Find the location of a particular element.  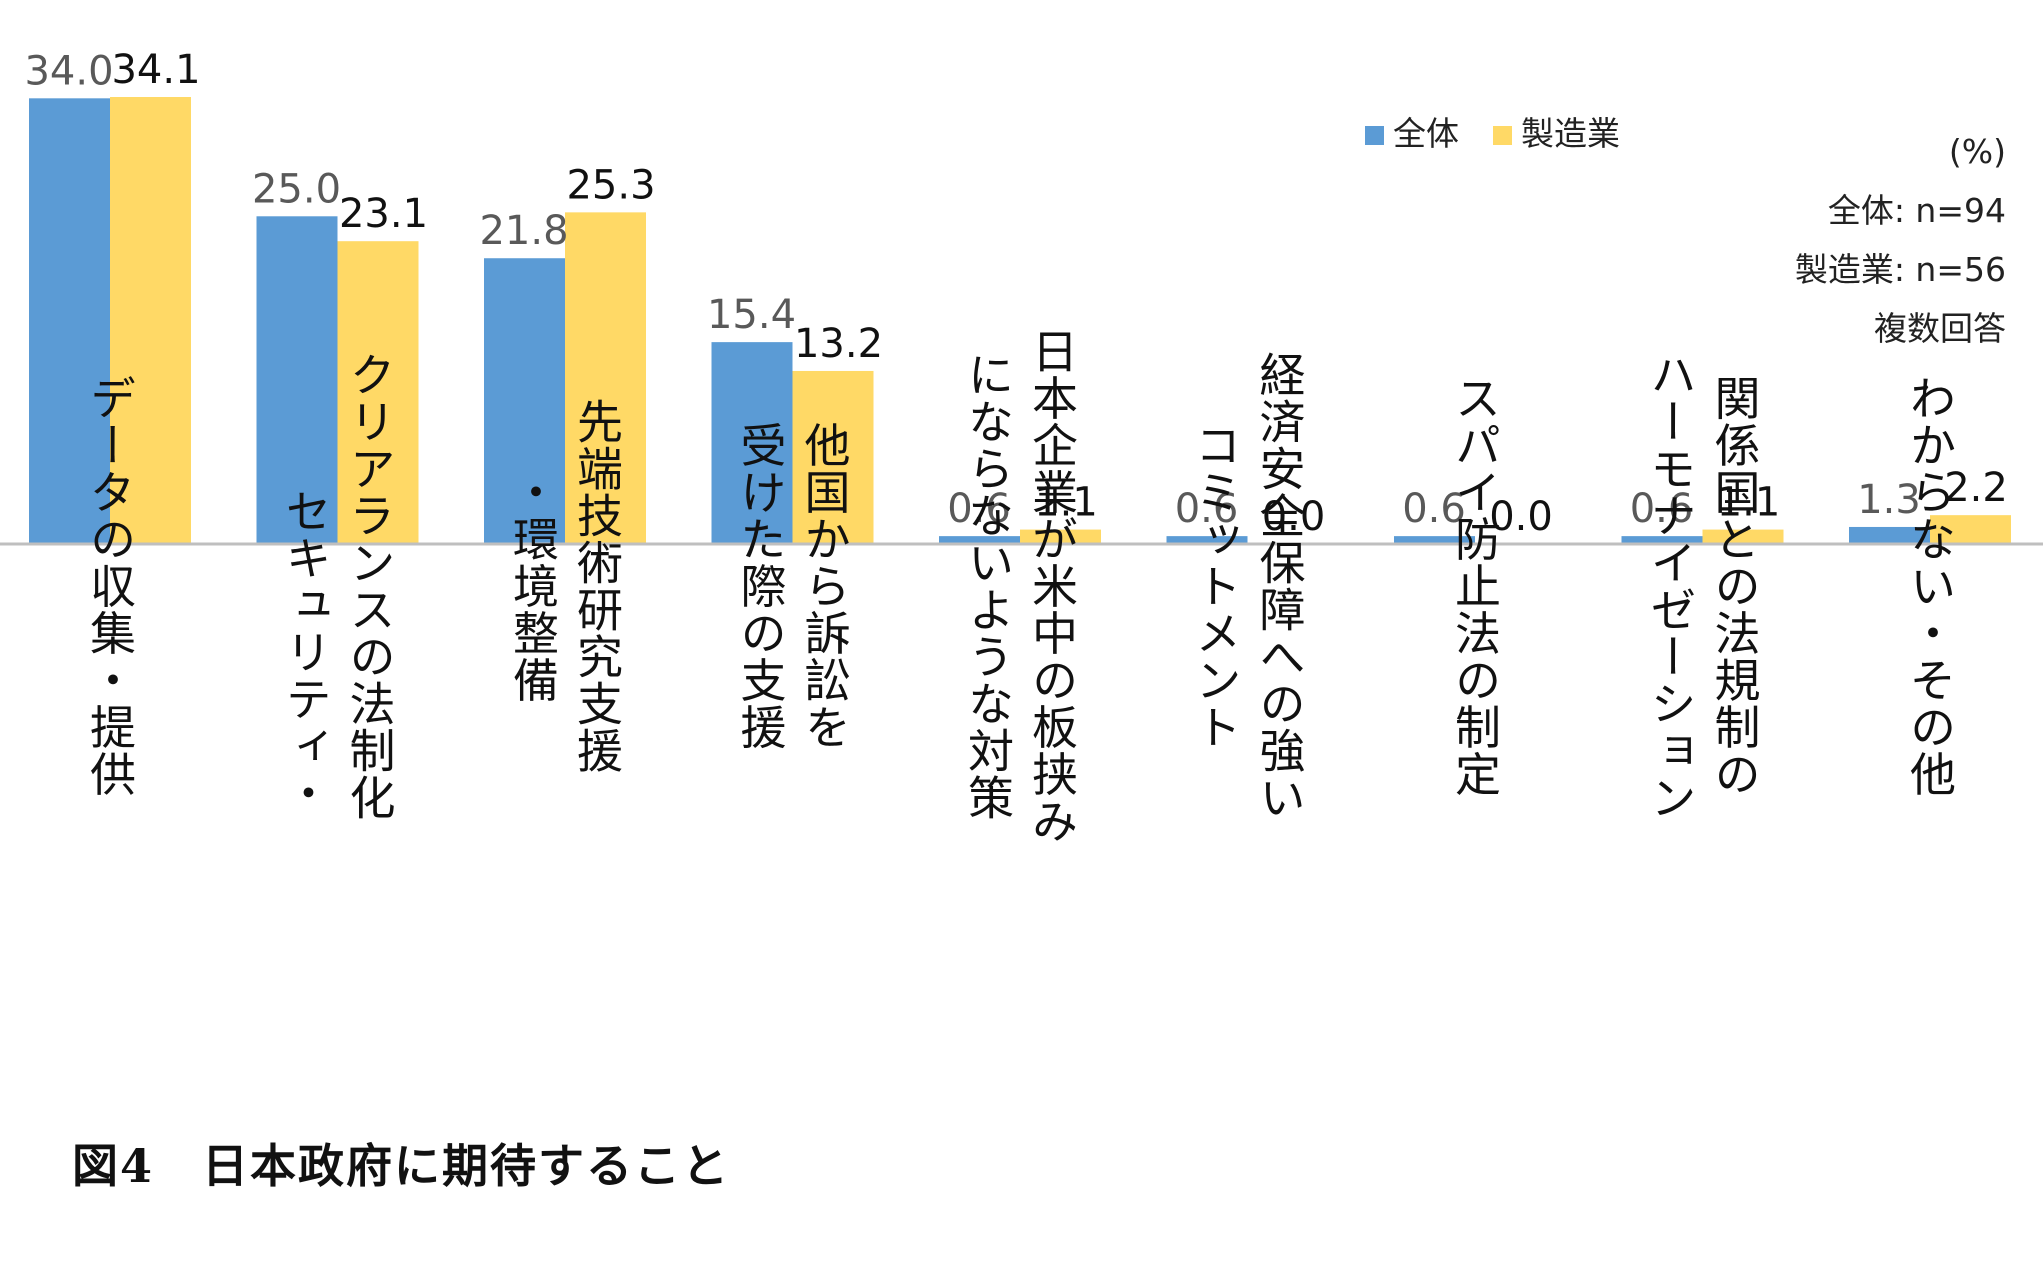

legend-swatch-manufacturing is located at coordinates (1502, 135).